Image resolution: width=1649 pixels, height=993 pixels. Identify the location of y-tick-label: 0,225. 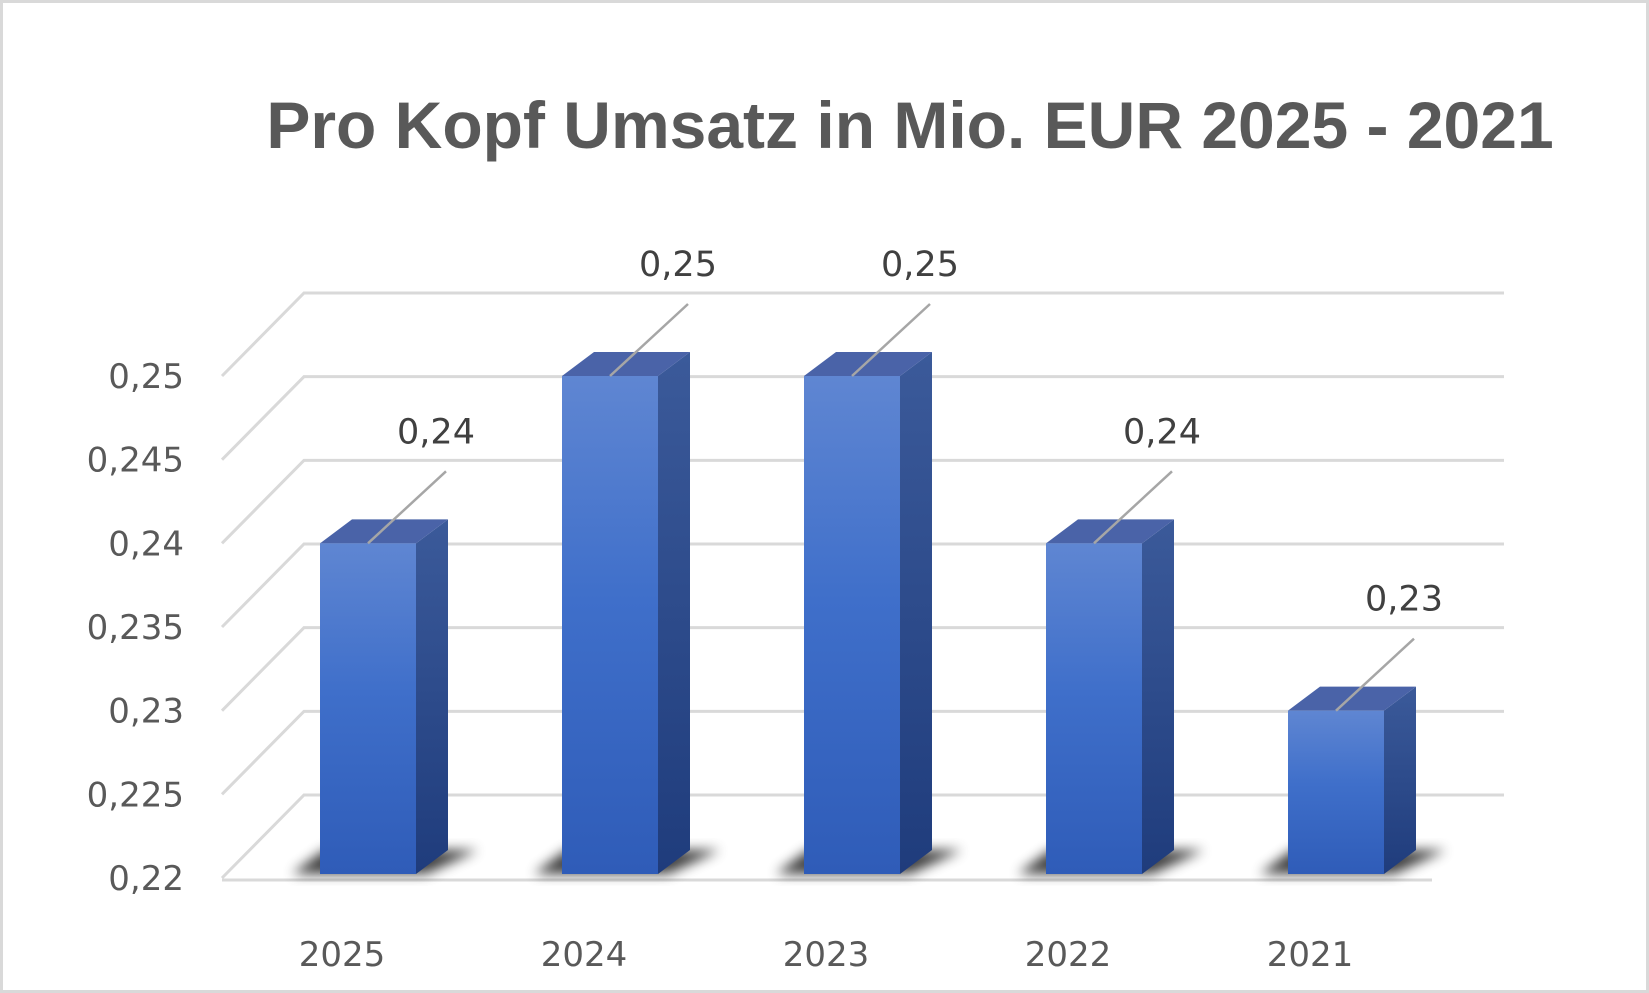
(135, 795).